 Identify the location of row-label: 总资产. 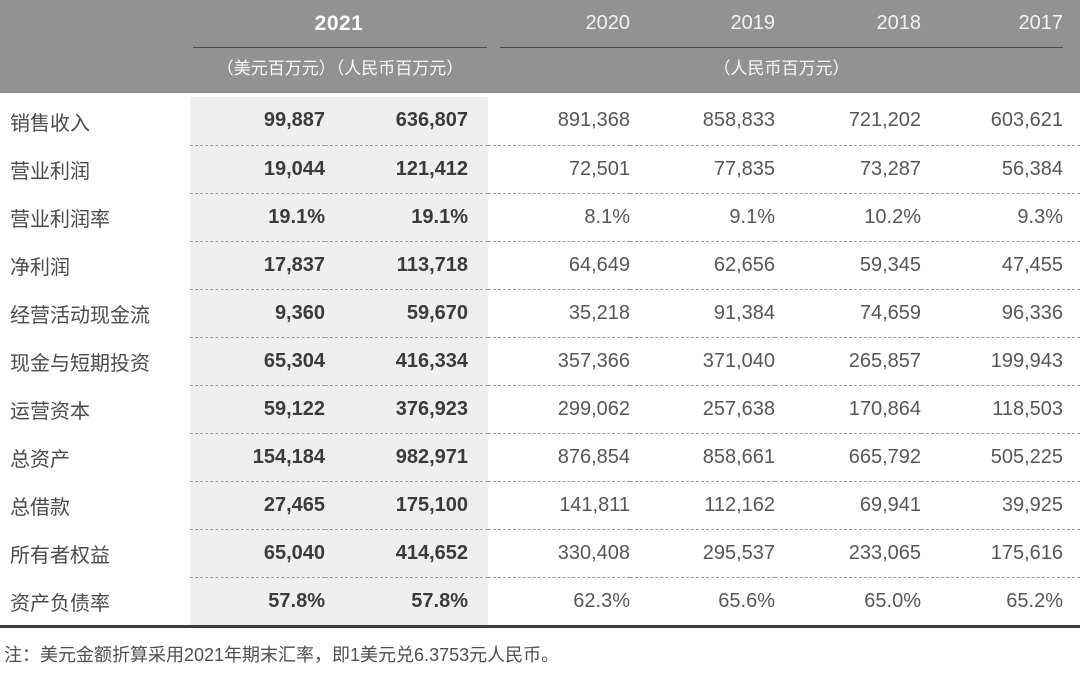
(40, 459).